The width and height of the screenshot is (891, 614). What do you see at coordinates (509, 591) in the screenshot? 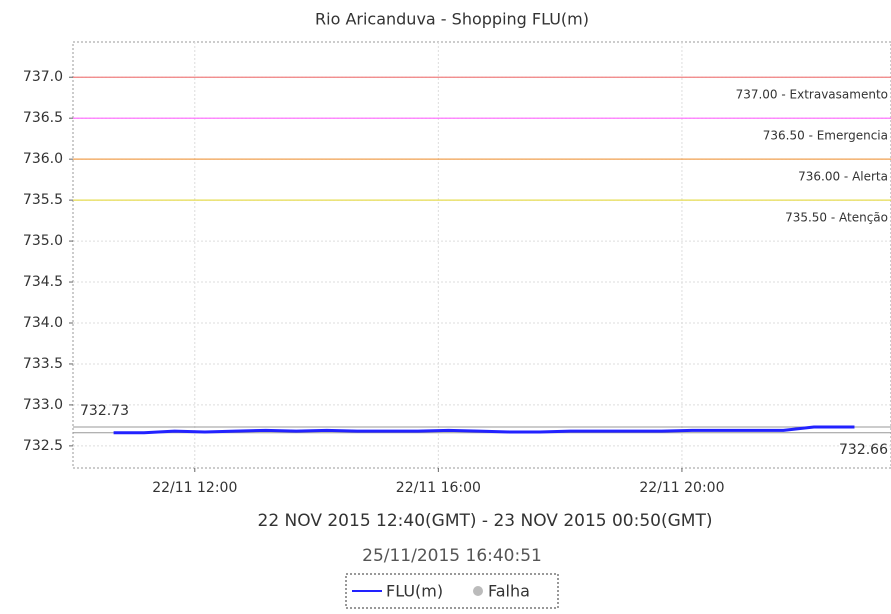
I see `legend-label: Falha` at bounding box center [509, 591].